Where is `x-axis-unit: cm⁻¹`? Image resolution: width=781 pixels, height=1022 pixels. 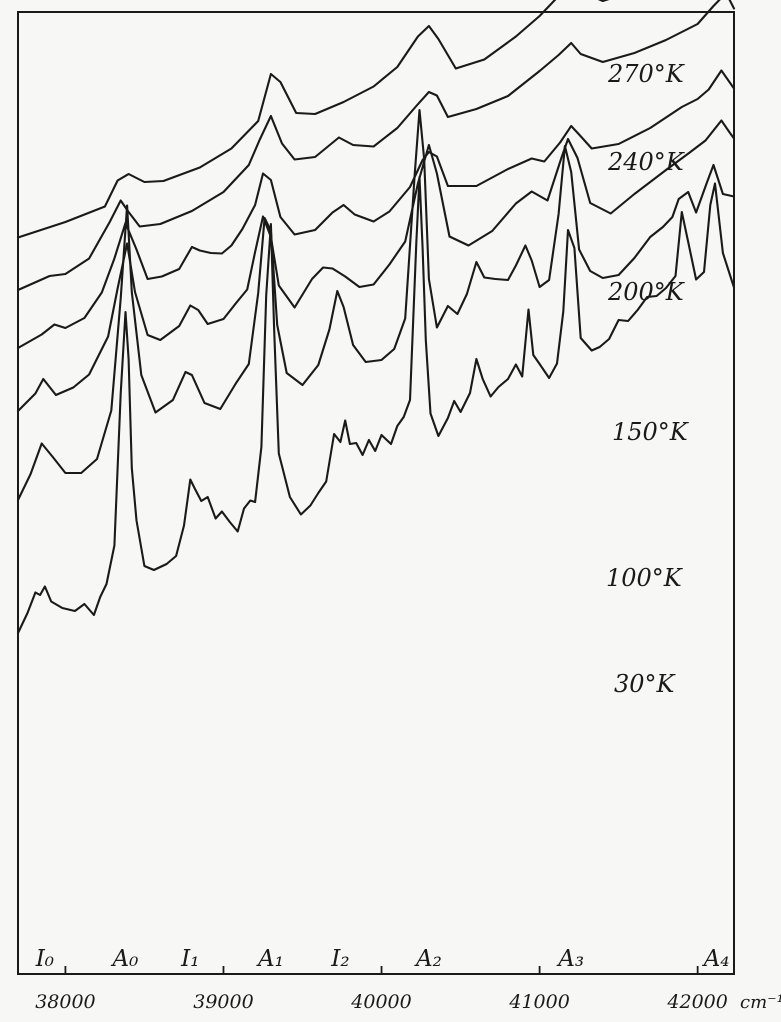 x-axis-unit: cm⁻¹ is located at coordinates (760, 1002).